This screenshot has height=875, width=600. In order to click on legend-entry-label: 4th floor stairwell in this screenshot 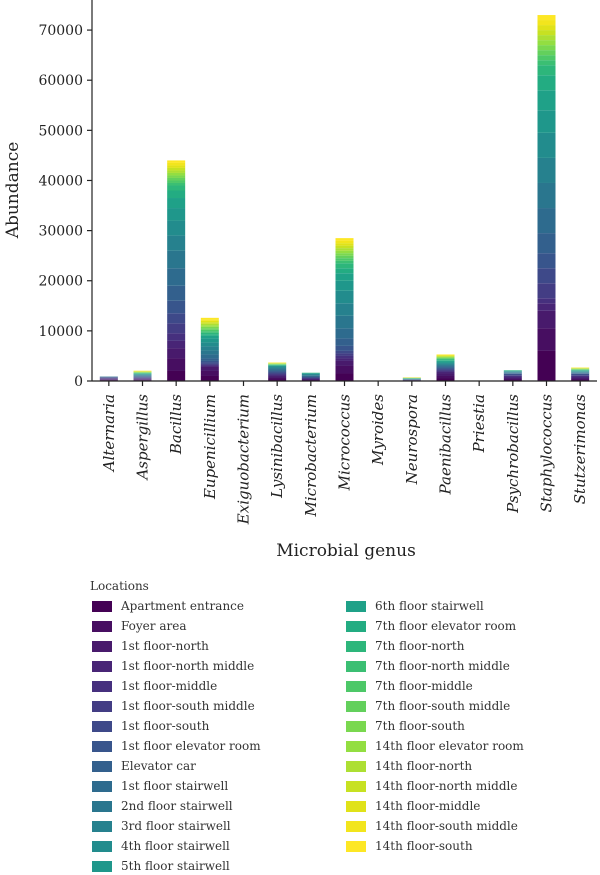, I will do `click(175, 846)`.